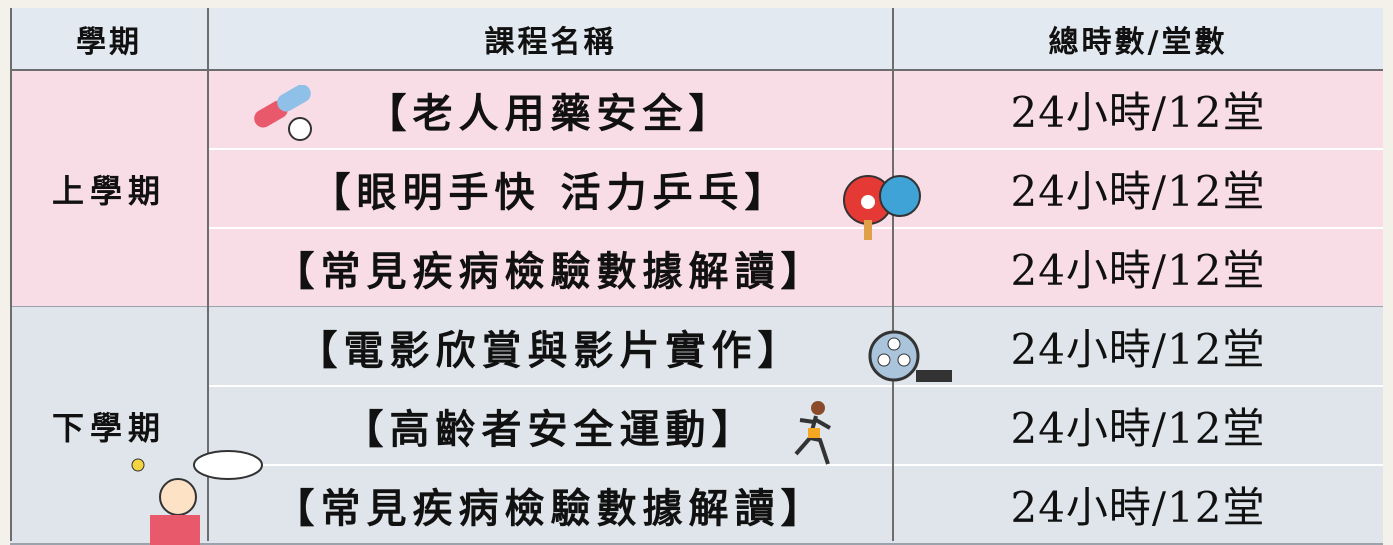 The height and width of the screenshot is (545, 1393). What do you see at coordinates (109, 39) in the screenshot?
I see `header-cell: 學期` at bounding box center [109, 39].